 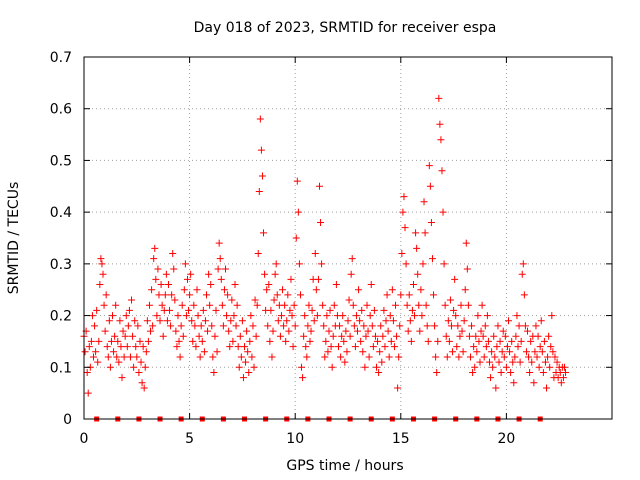 What do you see at coordinates (295, 439) in the screenshot?
I see `x-tick-label: 10` at bounding box center [295, 439].